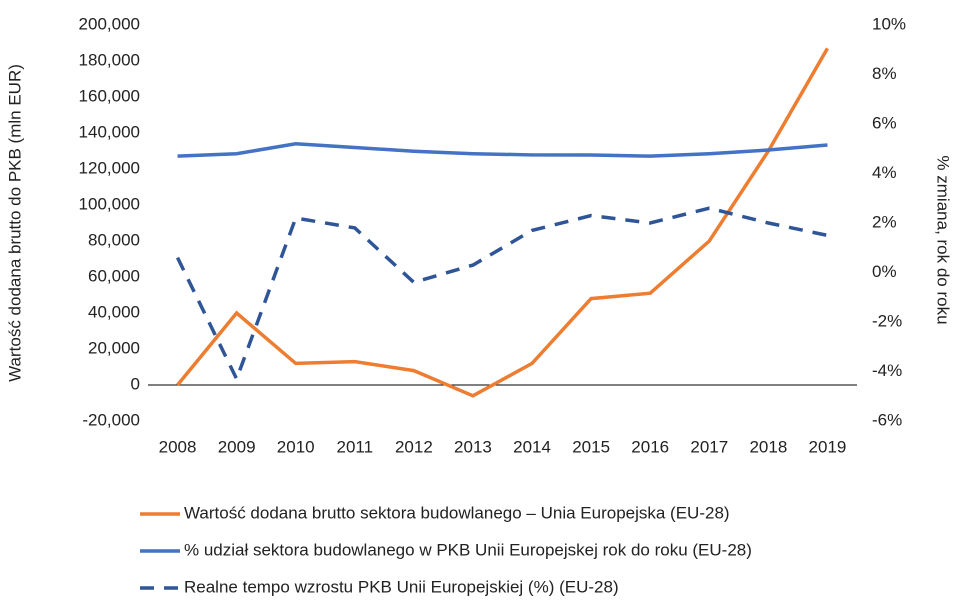 The height and width of the screenshot is (607, 956). Describe the element at coordinates (943, 239) in the screenshot. I see `y2-axis-label: % zmiana, rok do roku` at that location.